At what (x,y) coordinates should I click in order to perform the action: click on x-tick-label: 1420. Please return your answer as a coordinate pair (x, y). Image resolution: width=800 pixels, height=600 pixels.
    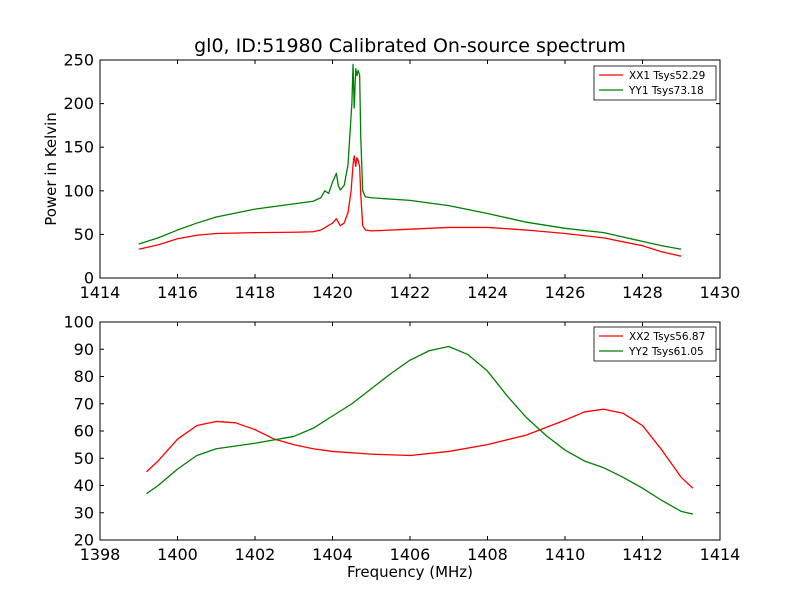
    Looking at the image, I should click on (332, 292).